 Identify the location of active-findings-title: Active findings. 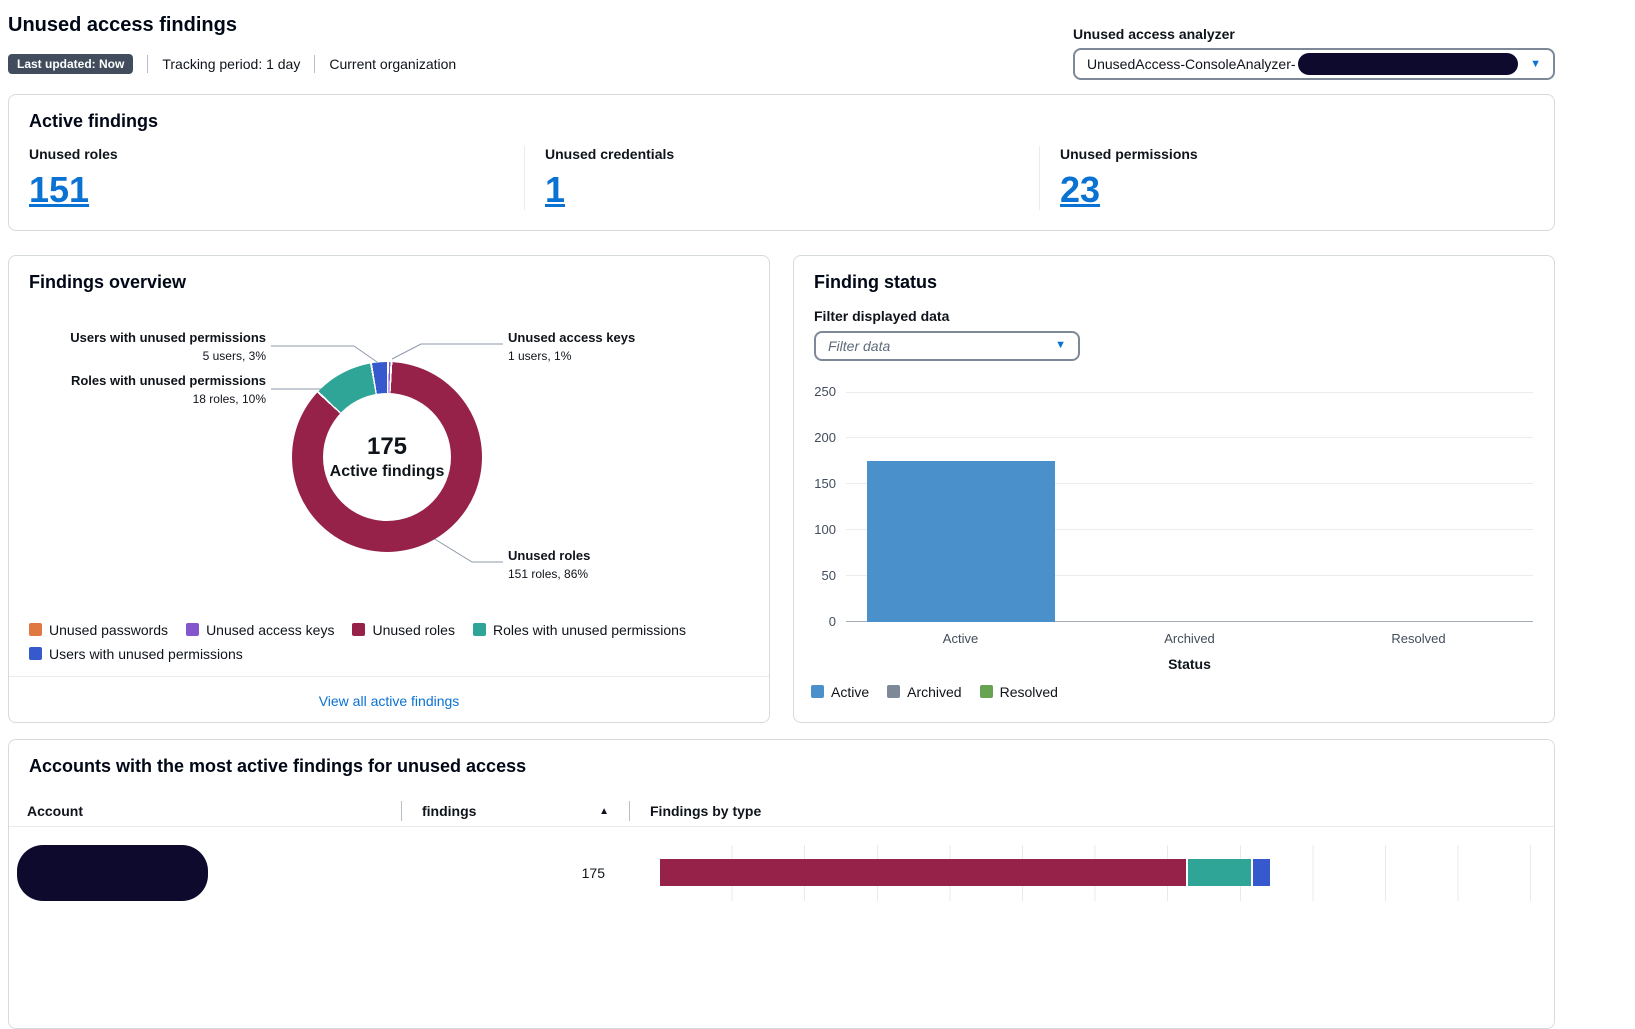
(94, 121).